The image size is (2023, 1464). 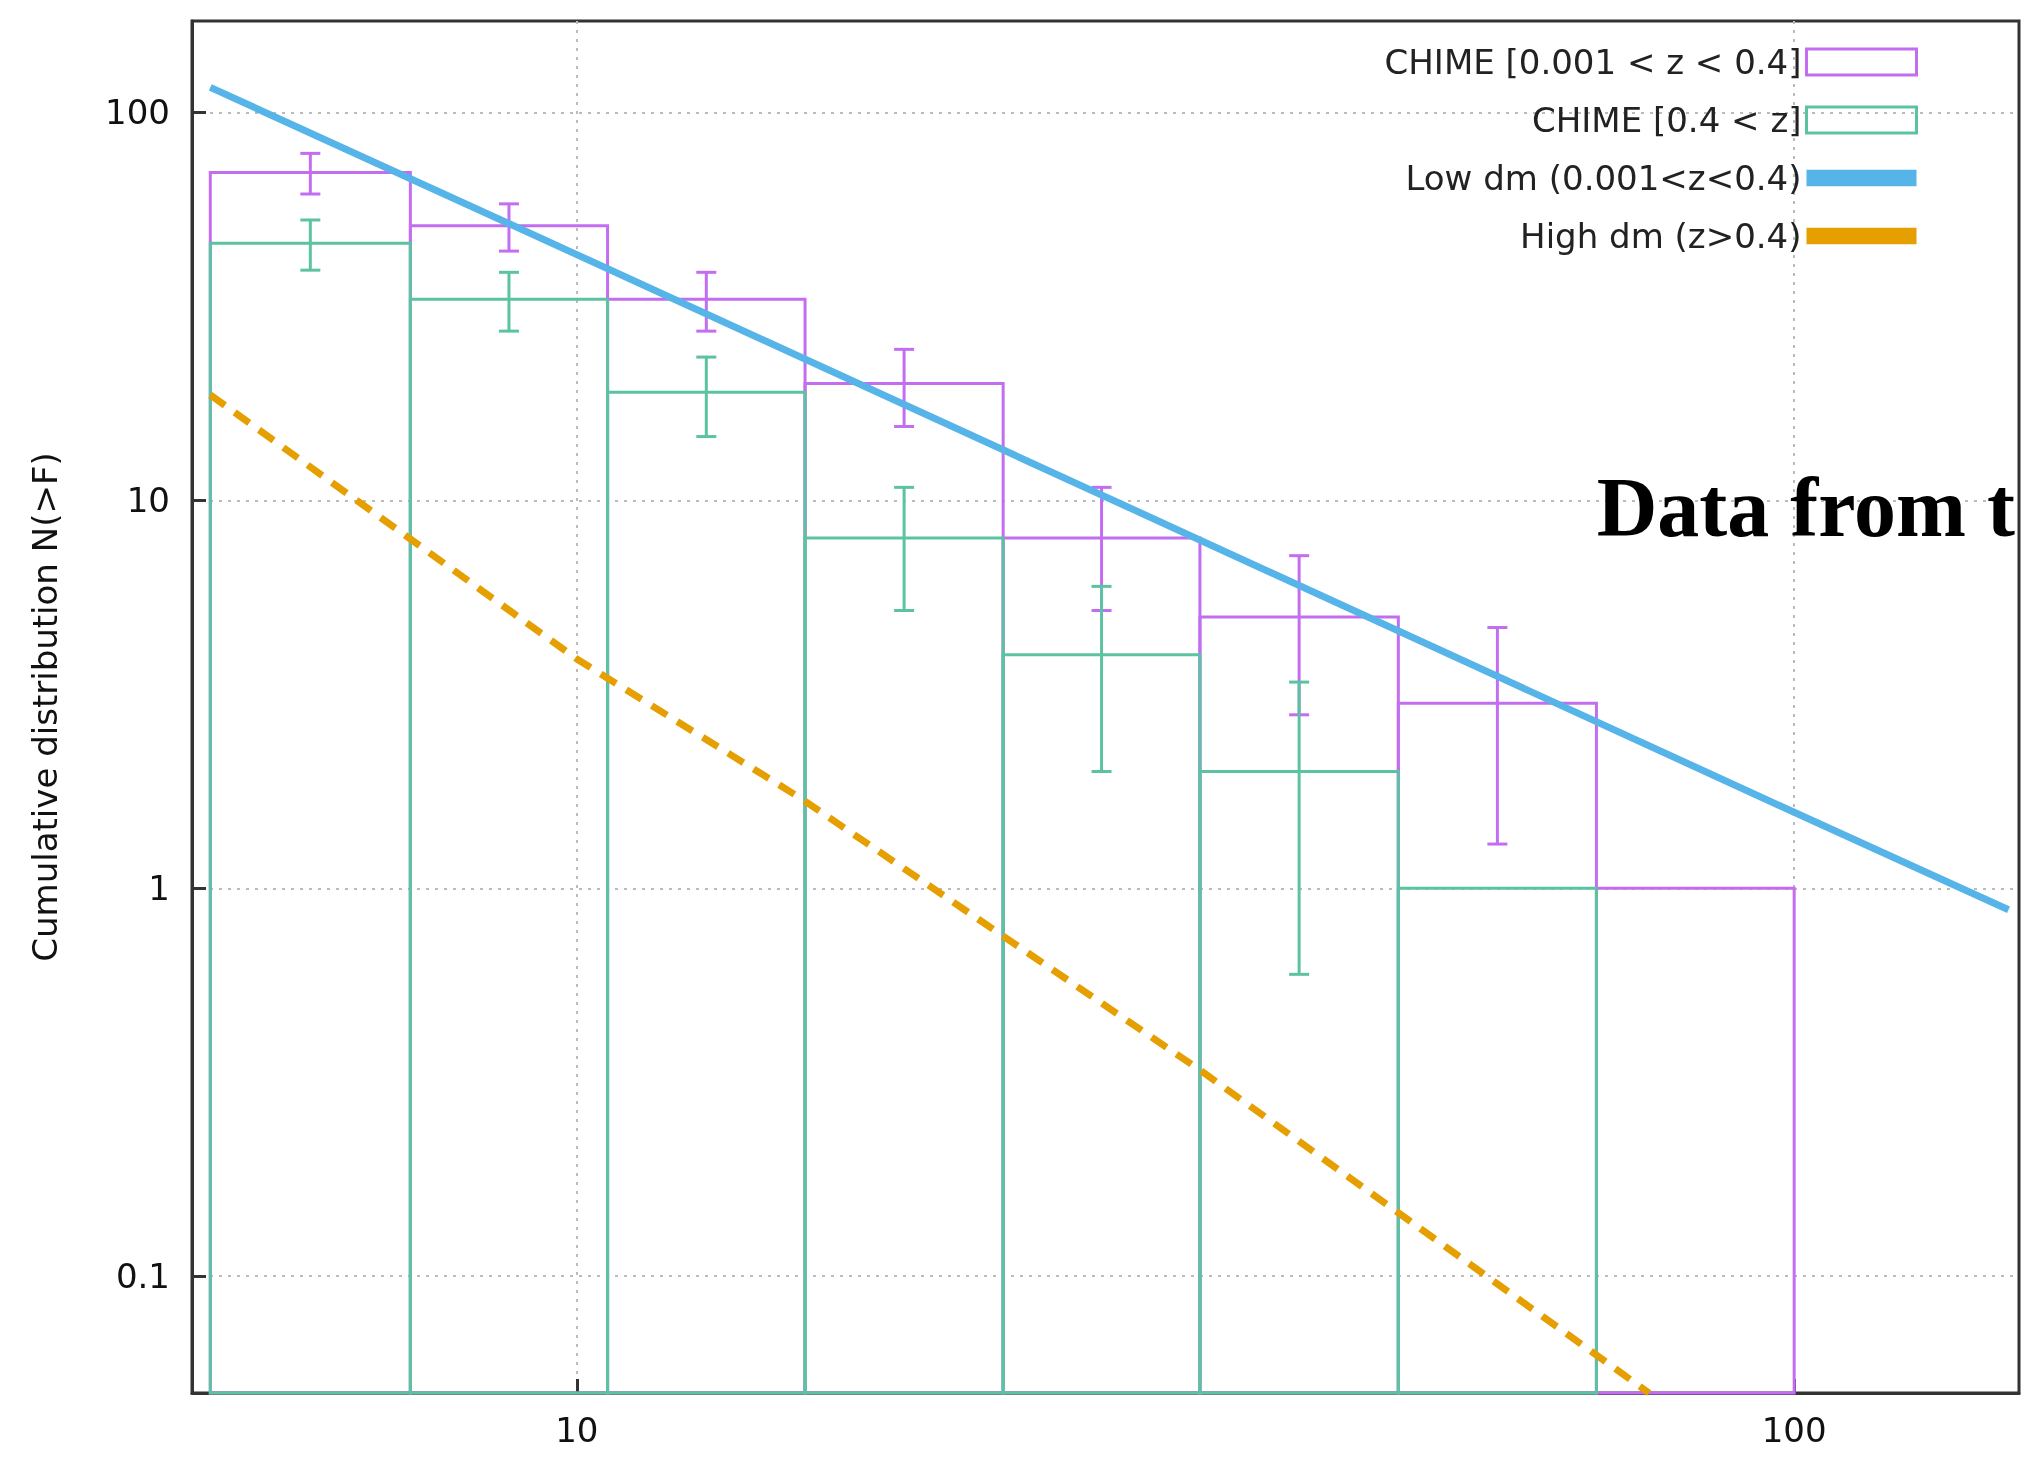 I want to click on legend-label: CHIME [0.4 < z], so click(x=1666, y=120).